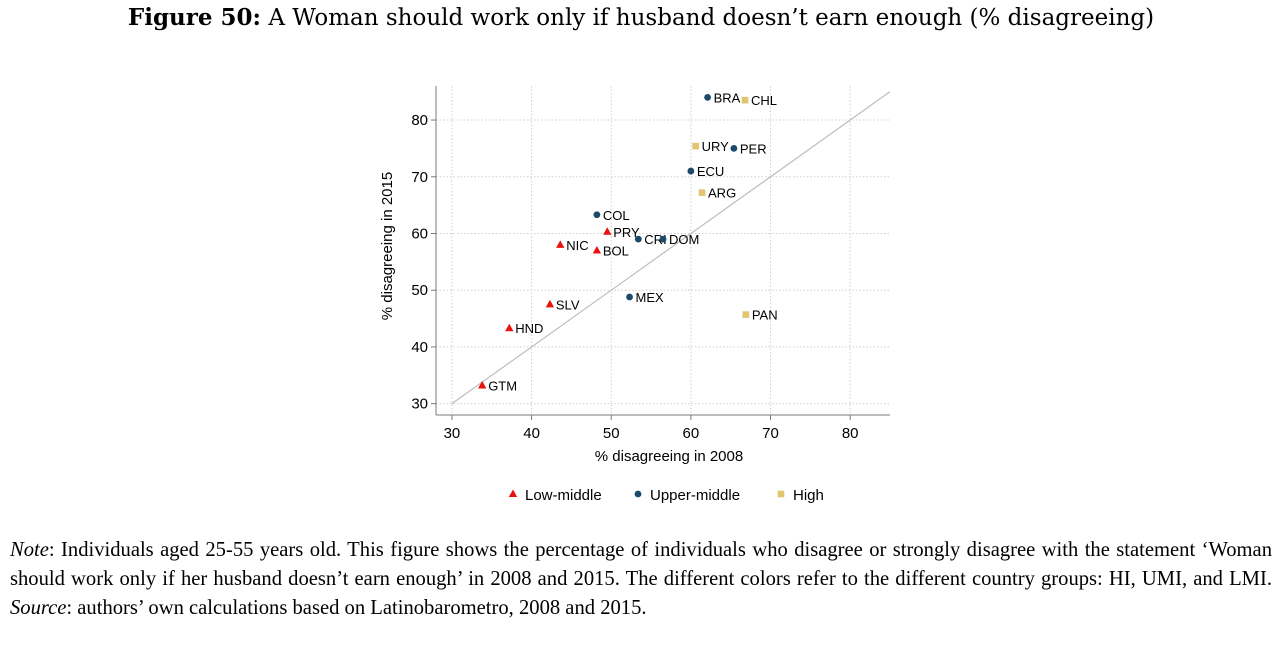 This screenshot has width=1282, height=652. Describe the element at coordinates (29, 550) in the screenshot. I see `note-label: Note` at that location.